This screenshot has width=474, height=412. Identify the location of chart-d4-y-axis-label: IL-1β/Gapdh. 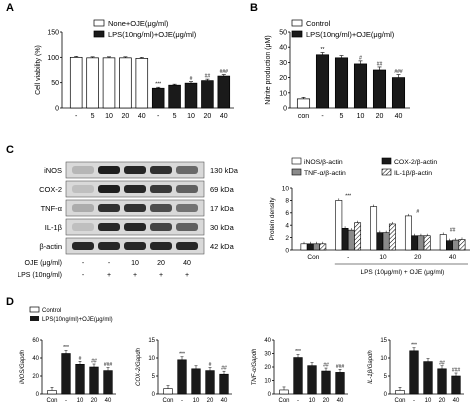
(371, 367).